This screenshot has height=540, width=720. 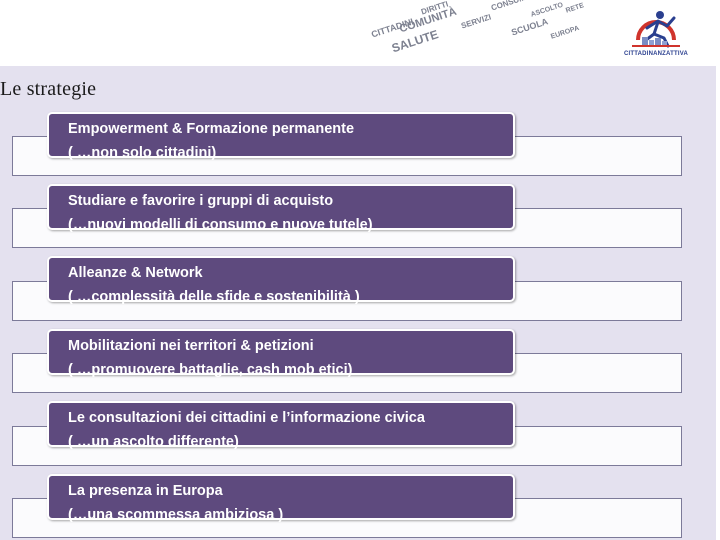 What do you see at coordinates (201, 201) in the screenshot?
I see `strategy-title: Studiare e favorire i gruppi di acquisto` at bounding box center [201, 201].